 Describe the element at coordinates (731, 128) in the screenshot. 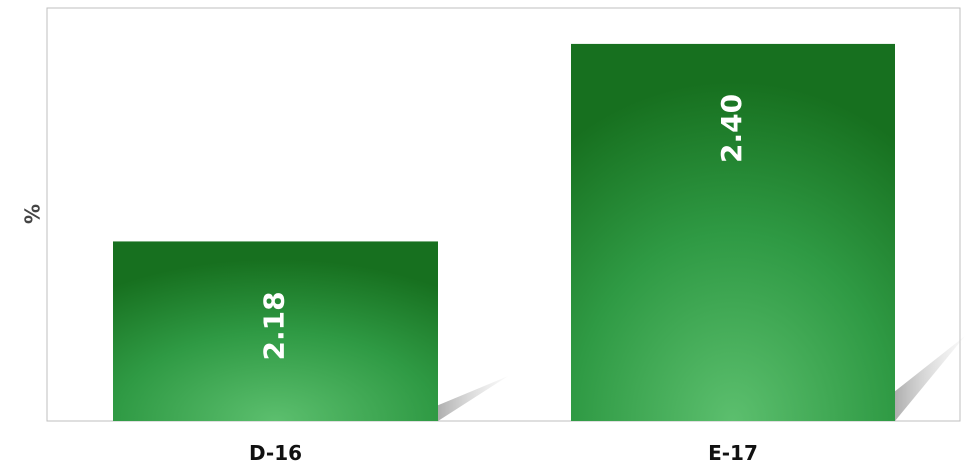

I see `data-label: 2.40` at that location.